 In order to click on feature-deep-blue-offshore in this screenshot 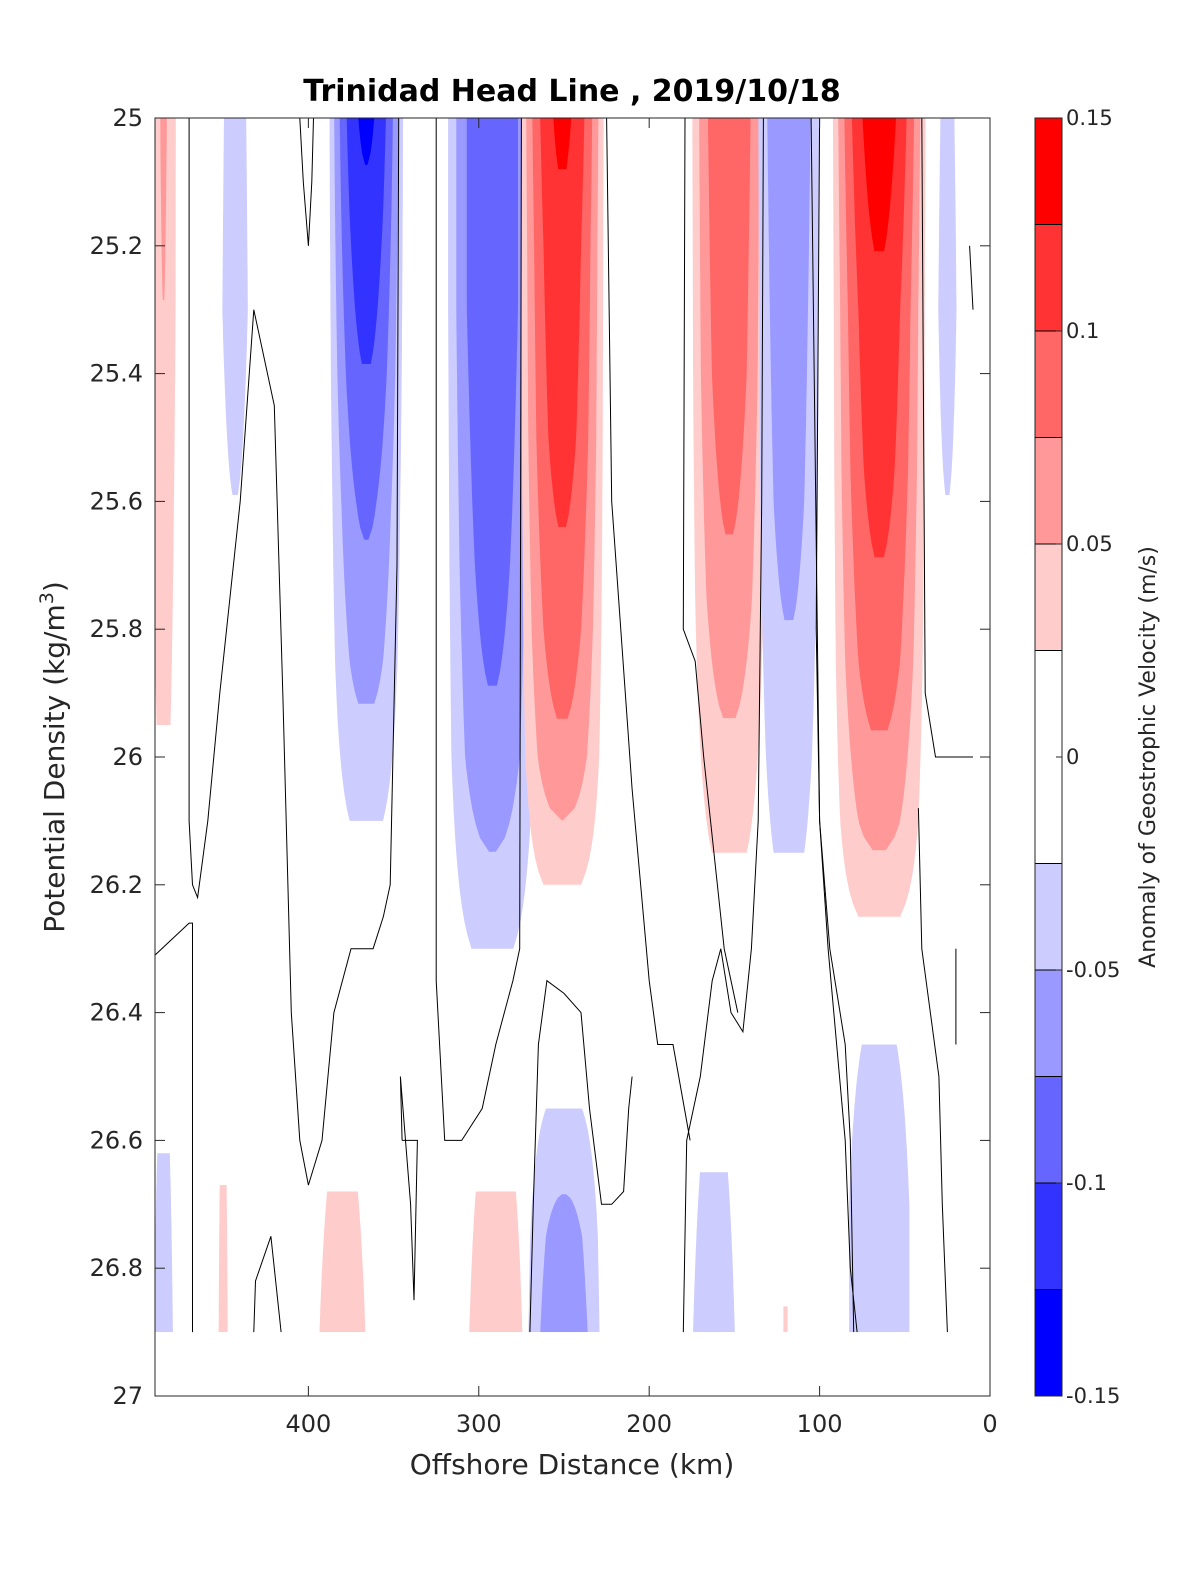, I will do `click(164, 1243)`.